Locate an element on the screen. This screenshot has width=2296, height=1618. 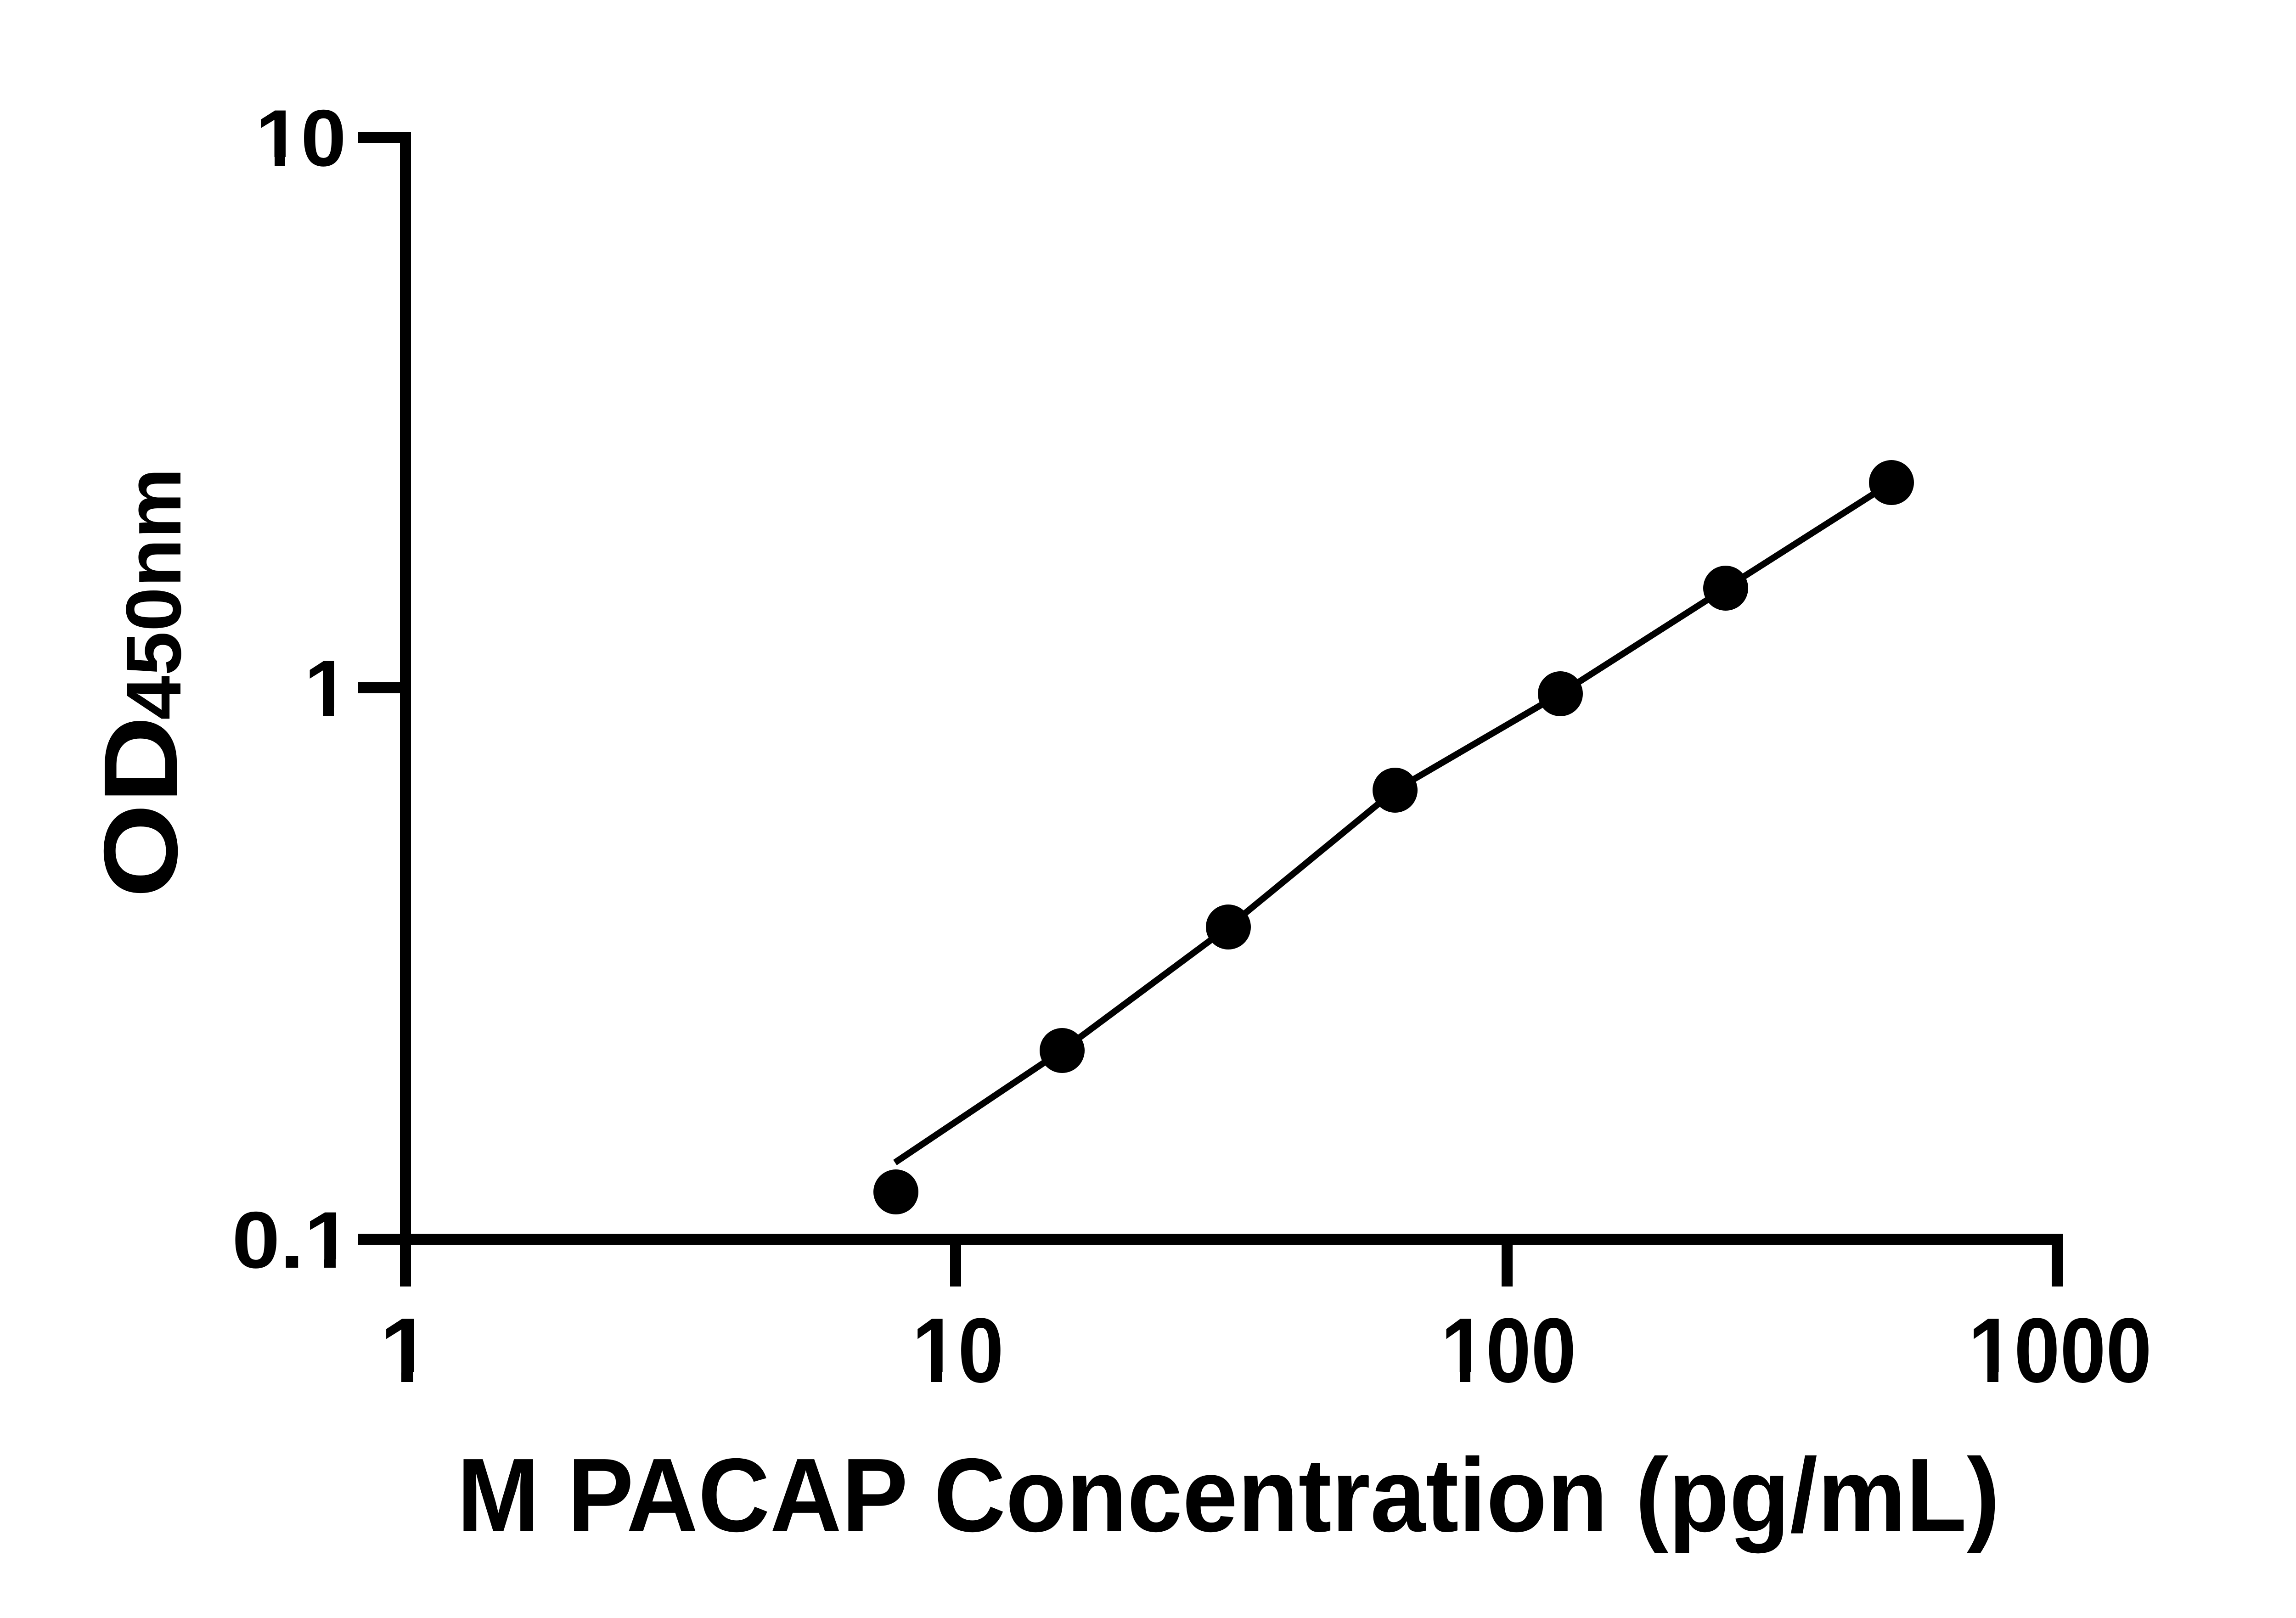
svg-text: 1000 is located at coordinates (2060, 1350).